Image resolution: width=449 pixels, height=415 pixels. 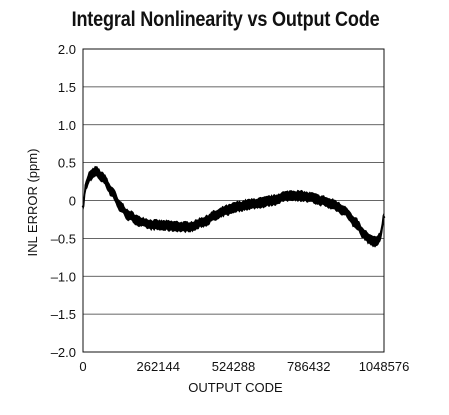 What do you see at coordinates (225, 19) in the screenshot?
I see `chart-title: Integral Nonlinearity vs Output Code` at bounding box center [225, 19].